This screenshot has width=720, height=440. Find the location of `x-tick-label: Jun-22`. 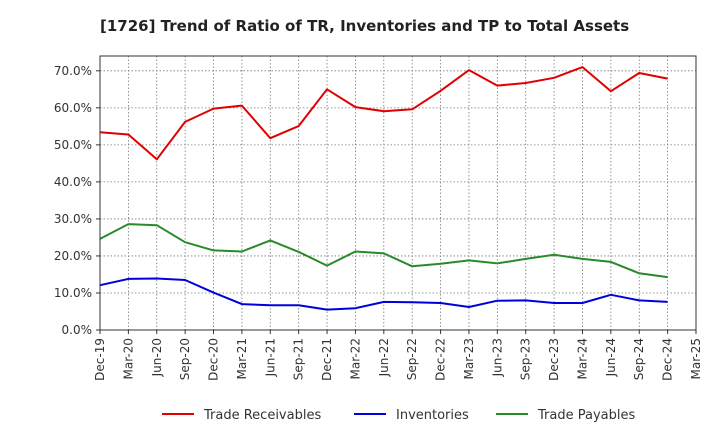

x-tick-label: Jun-22 is located at coordinates (384, 357).